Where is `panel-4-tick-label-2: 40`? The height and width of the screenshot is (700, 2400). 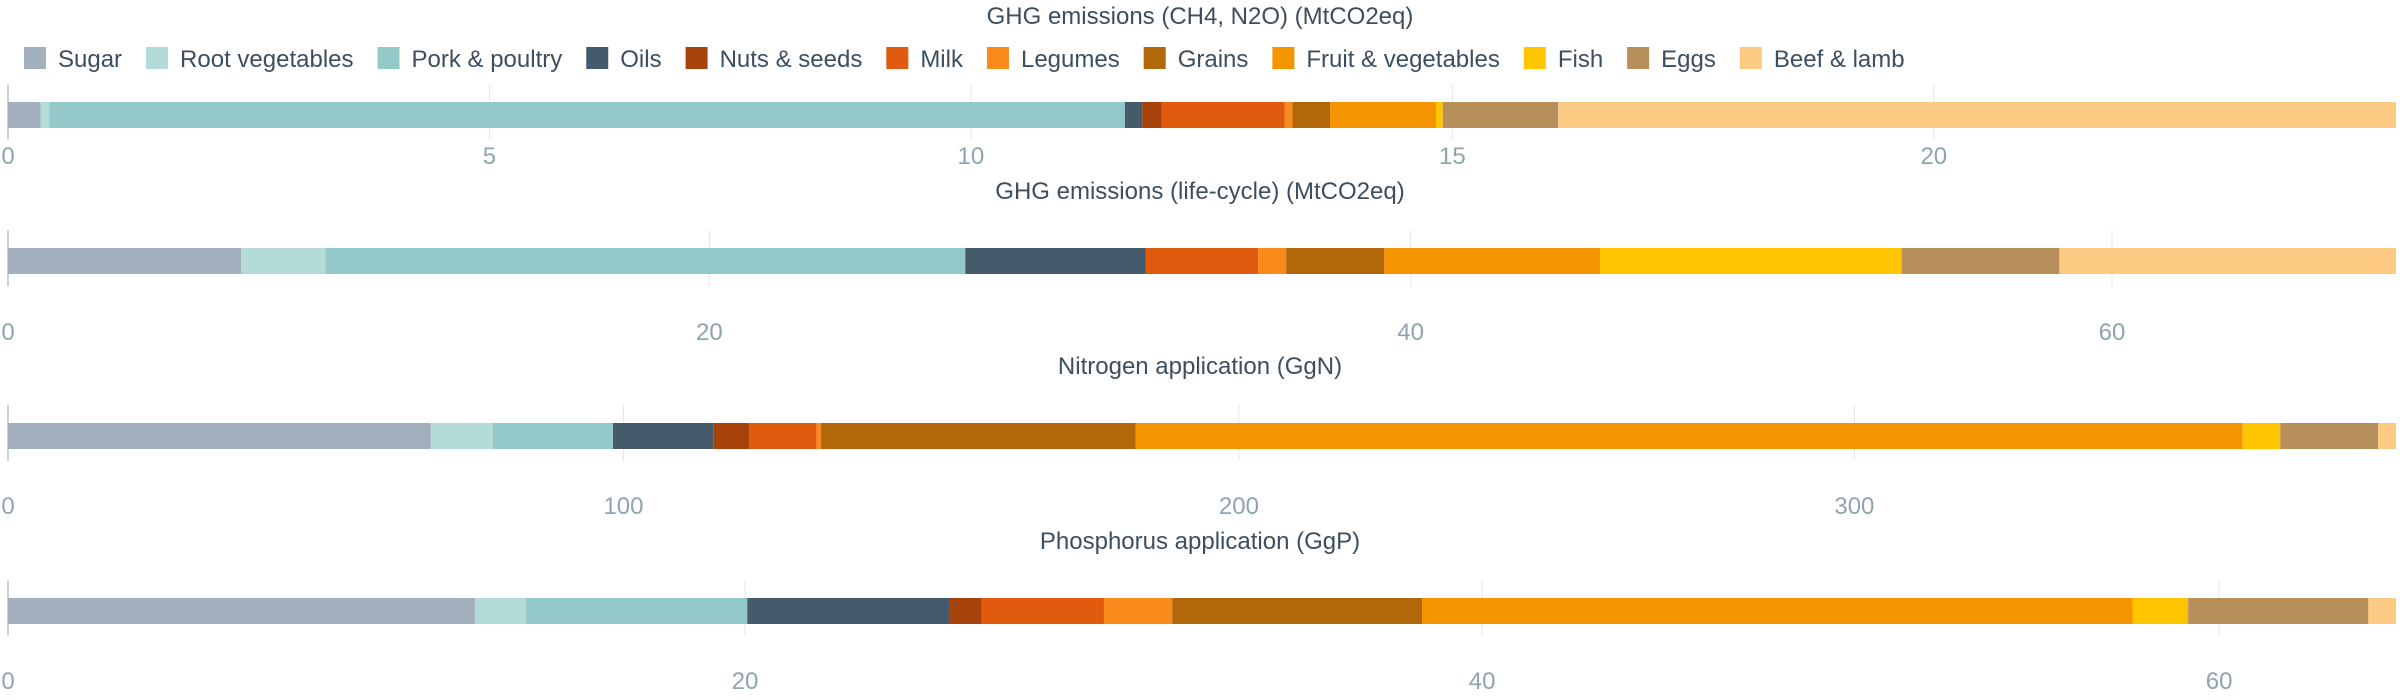 panel-4-tick-label-2: 40 is located at coordinates (1482, 681).